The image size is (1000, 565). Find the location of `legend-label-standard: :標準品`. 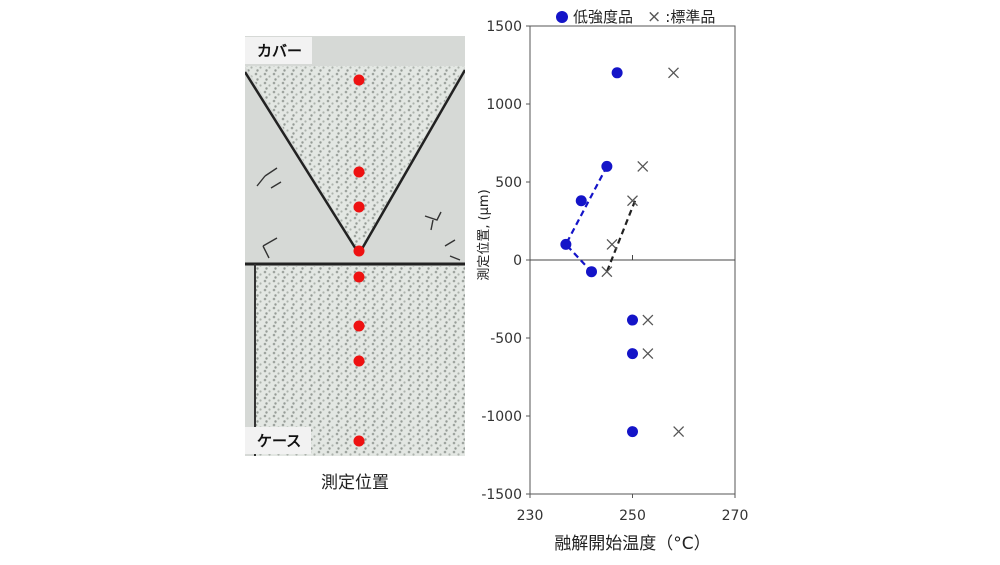

legend-label-standard: :標準品 is located at coordinates (690, 17).